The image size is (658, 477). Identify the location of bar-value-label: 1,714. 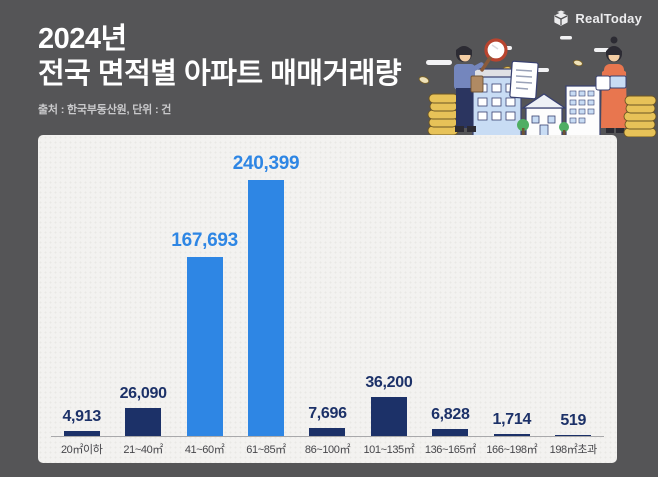
(512, 419).